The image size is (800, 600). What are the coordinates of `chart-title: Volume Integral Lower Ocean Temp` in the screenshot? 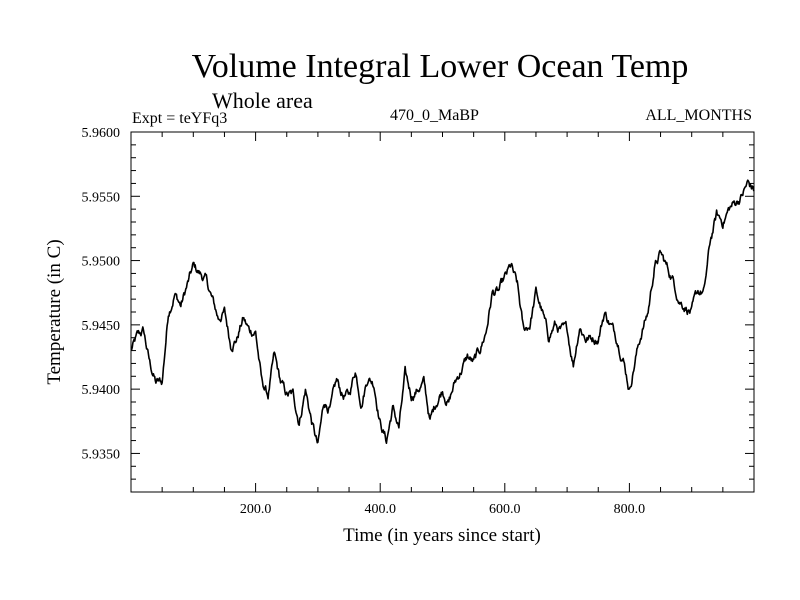 It's located at (440, 66).